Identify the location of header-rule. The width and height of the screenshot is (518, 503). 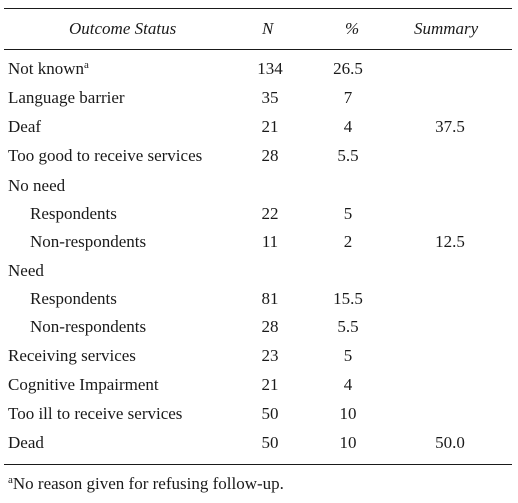
(258, 49).